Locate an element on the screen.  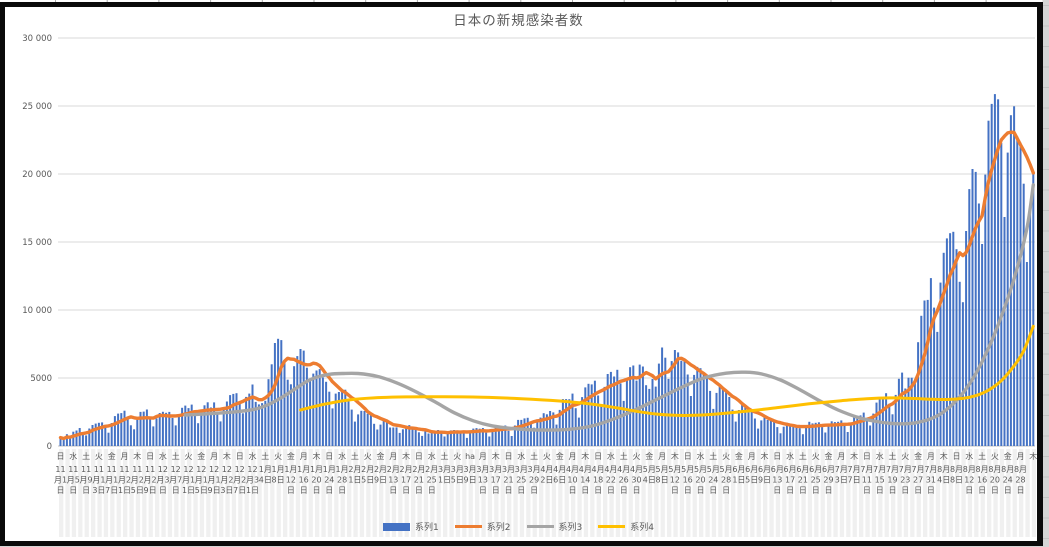
chart-legend: 系列1 系列2 系列3 系列4 is located at coordinates (518, 526).